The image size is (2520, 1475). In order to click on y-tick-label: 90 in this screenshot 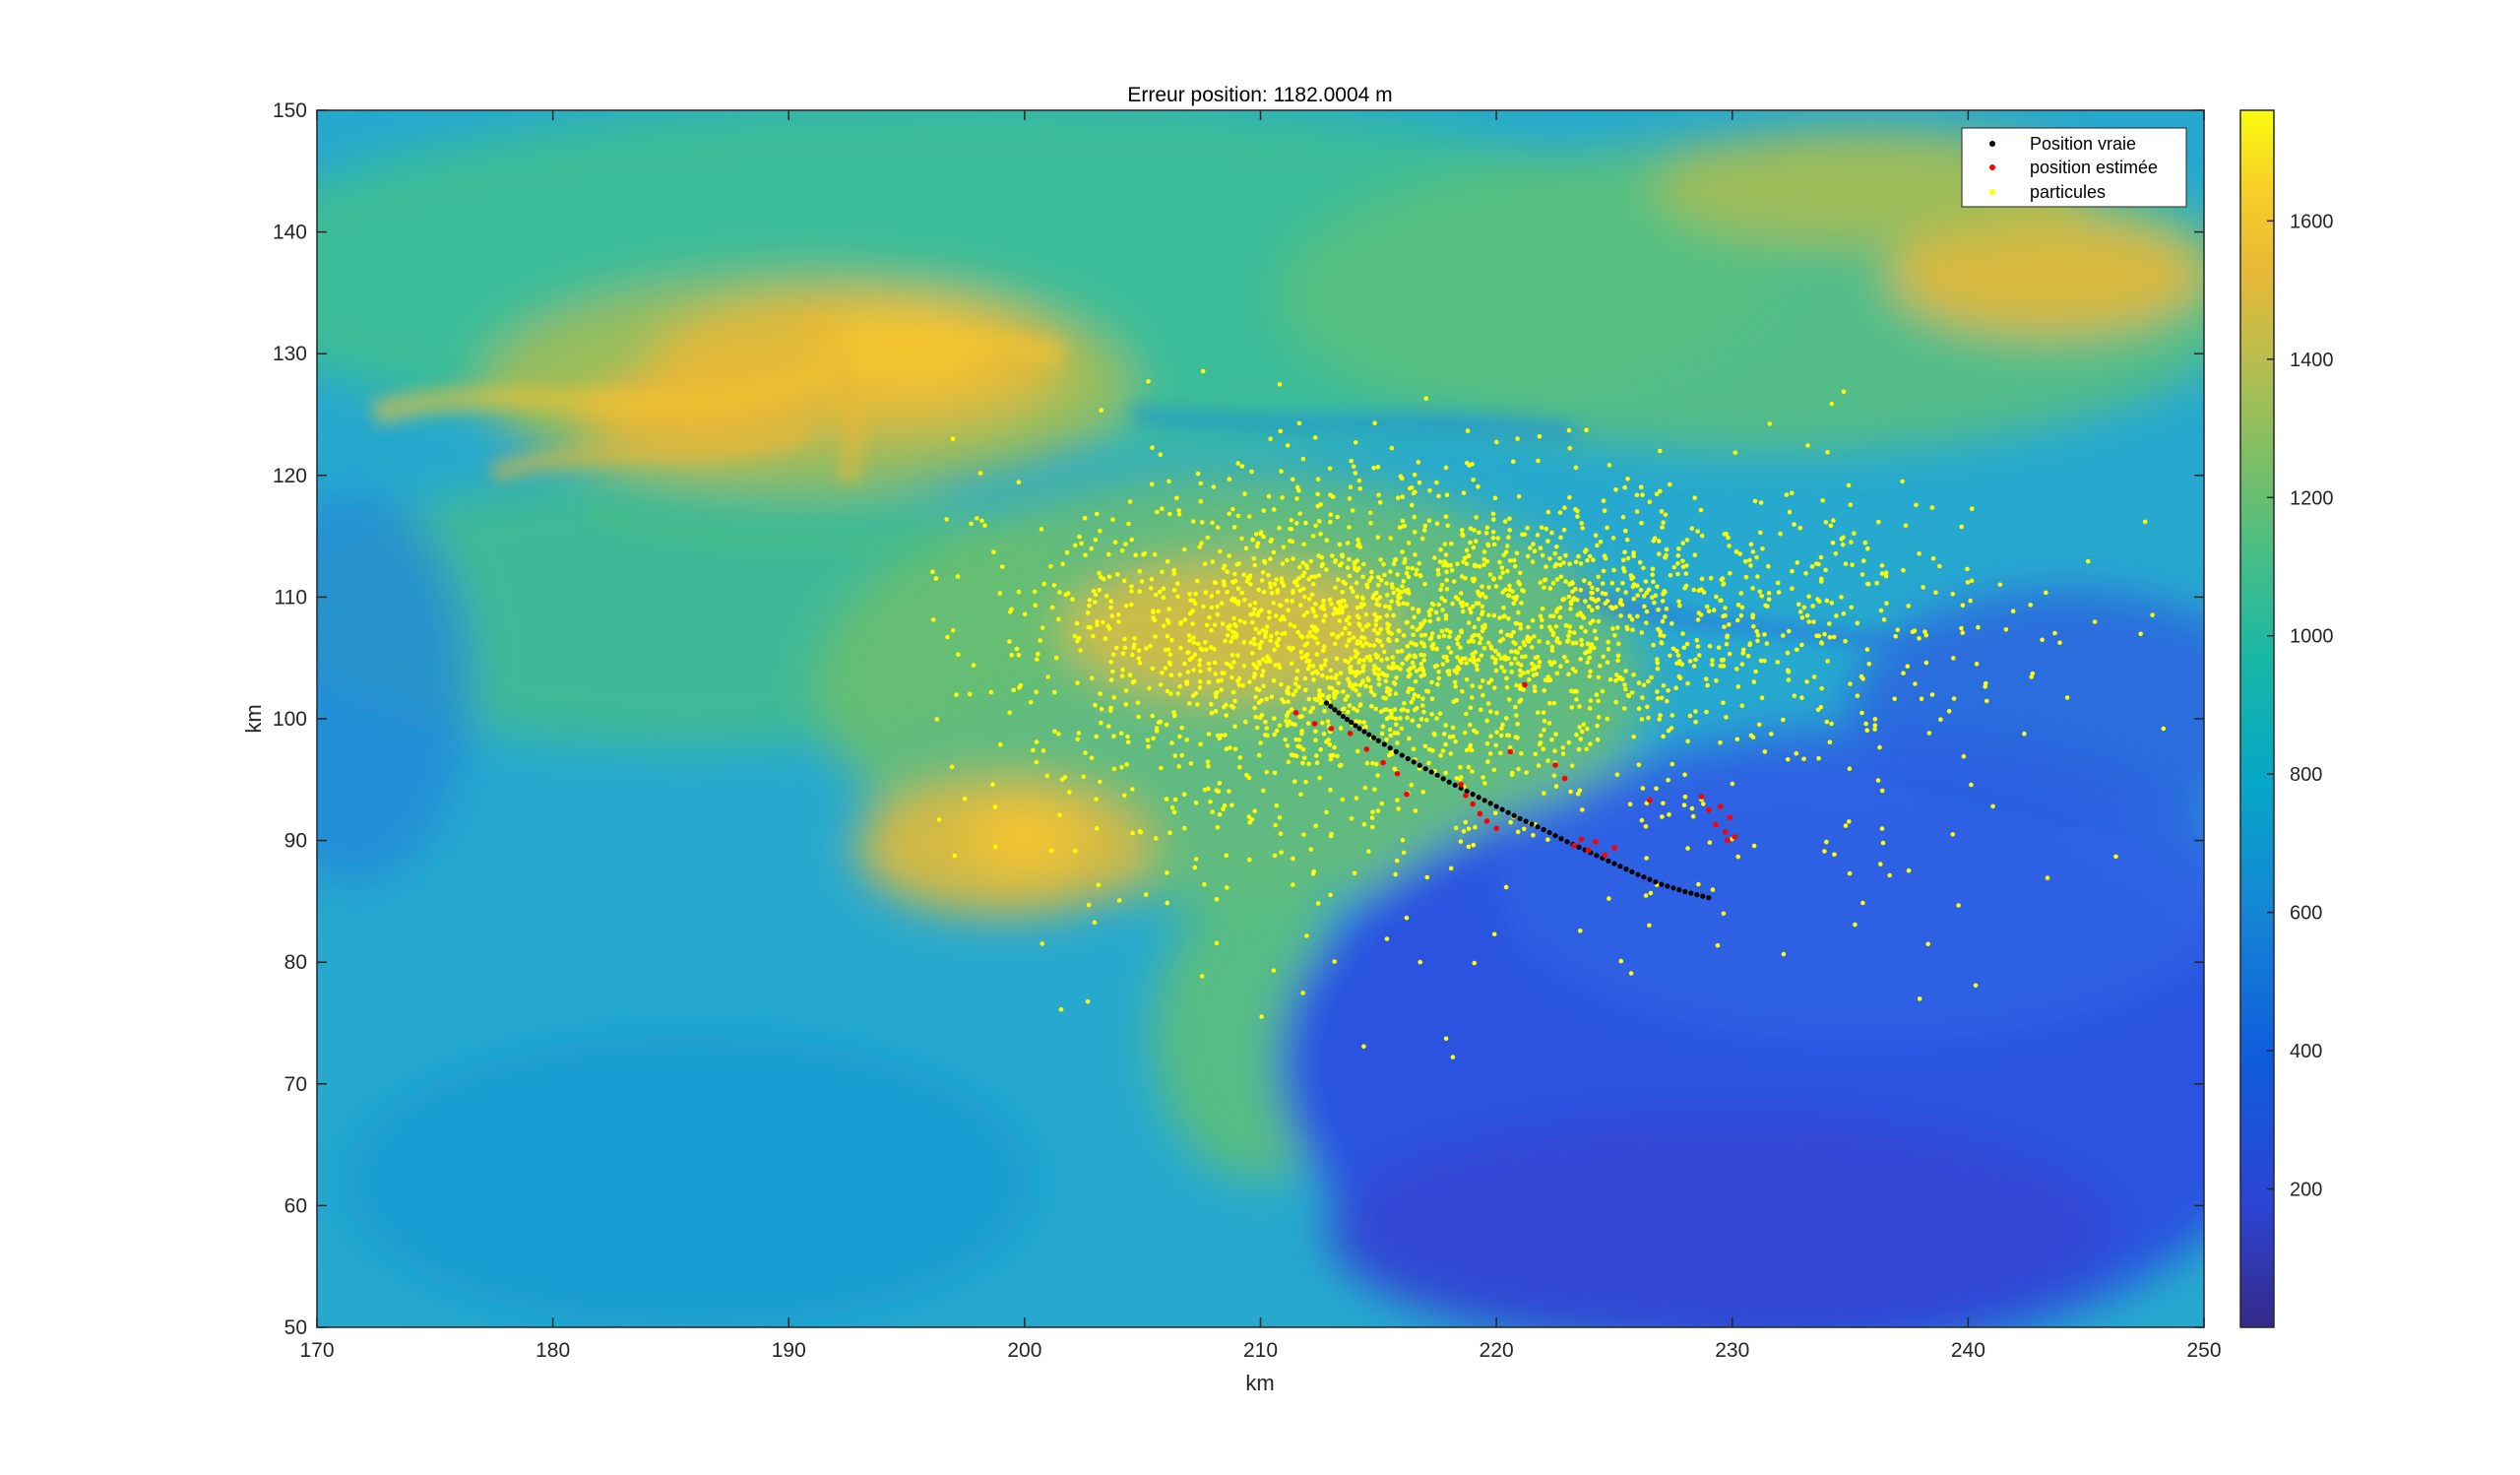, I will do `click(295, 841)`.